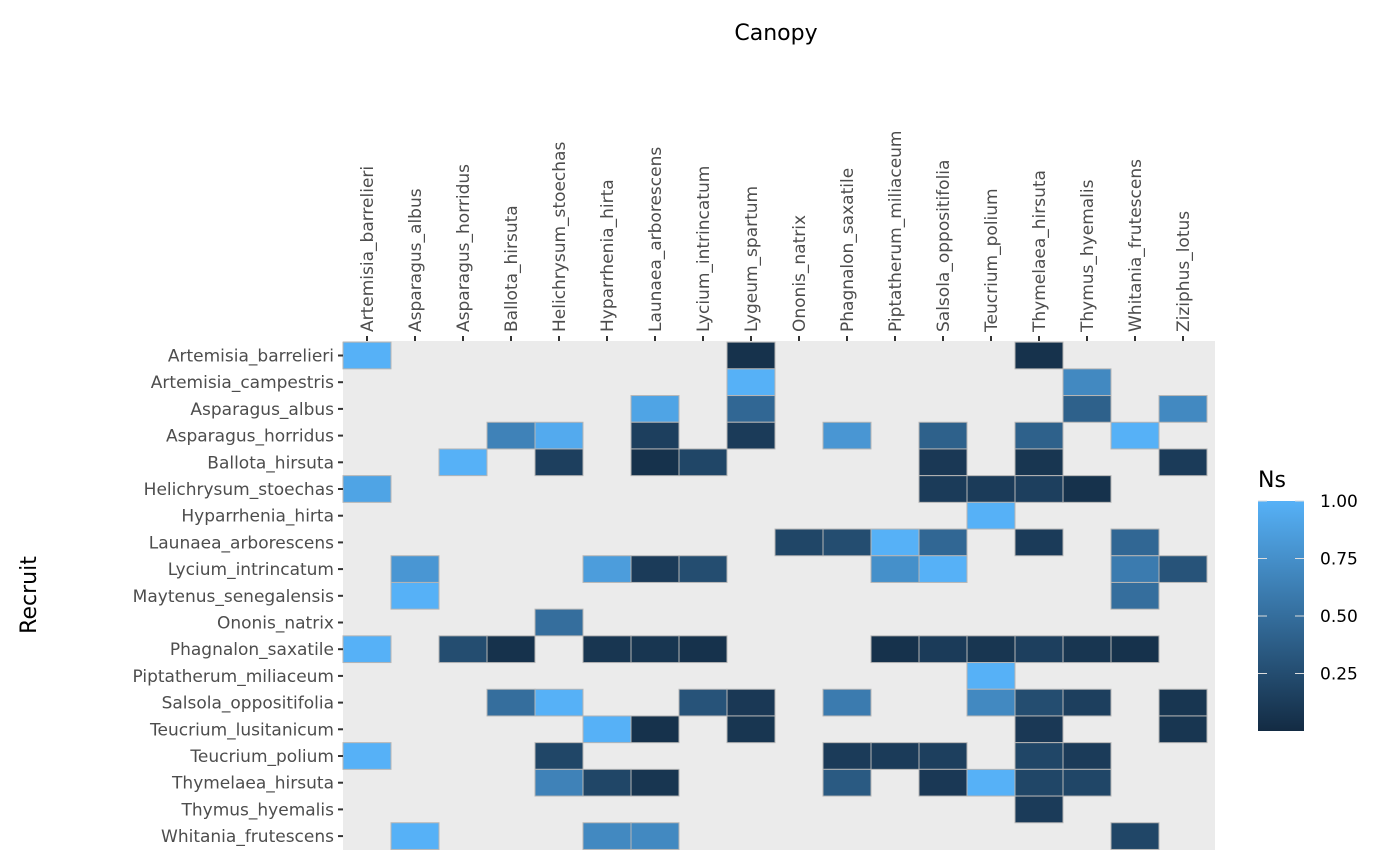 Image resolution: width=1400 pixels, height=866 pixels. What do you see at coordinates (270, 463) in the screenshot?
I see `y-tick-label: Ballota_hirsuta` at bounding box center [270, 463].